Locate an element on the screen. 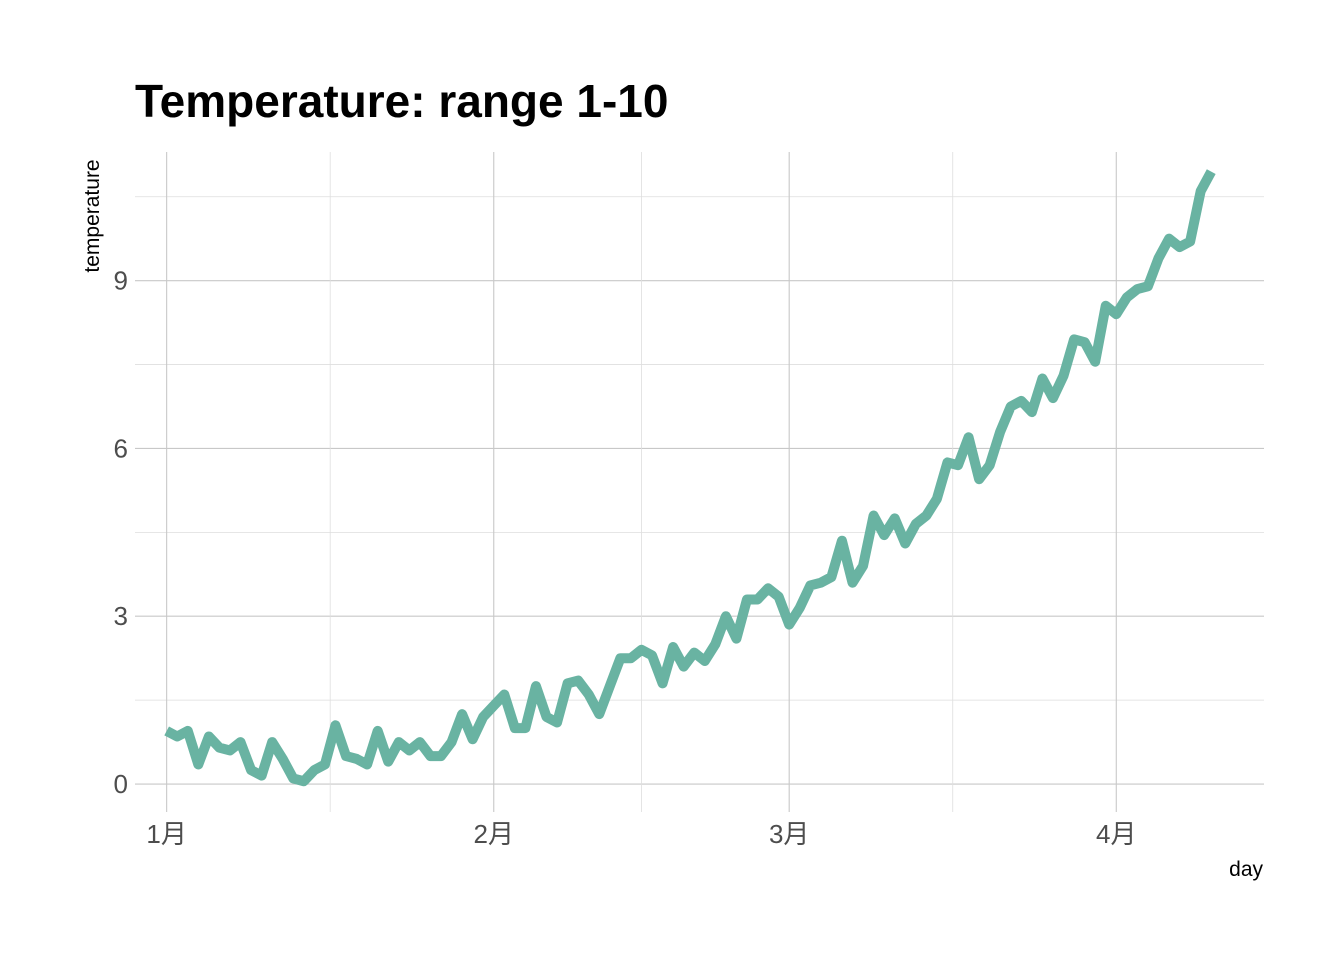 This screenshot has height=960, width=1344. x-tick-label: 2月 is located at coordinates (494, 834).